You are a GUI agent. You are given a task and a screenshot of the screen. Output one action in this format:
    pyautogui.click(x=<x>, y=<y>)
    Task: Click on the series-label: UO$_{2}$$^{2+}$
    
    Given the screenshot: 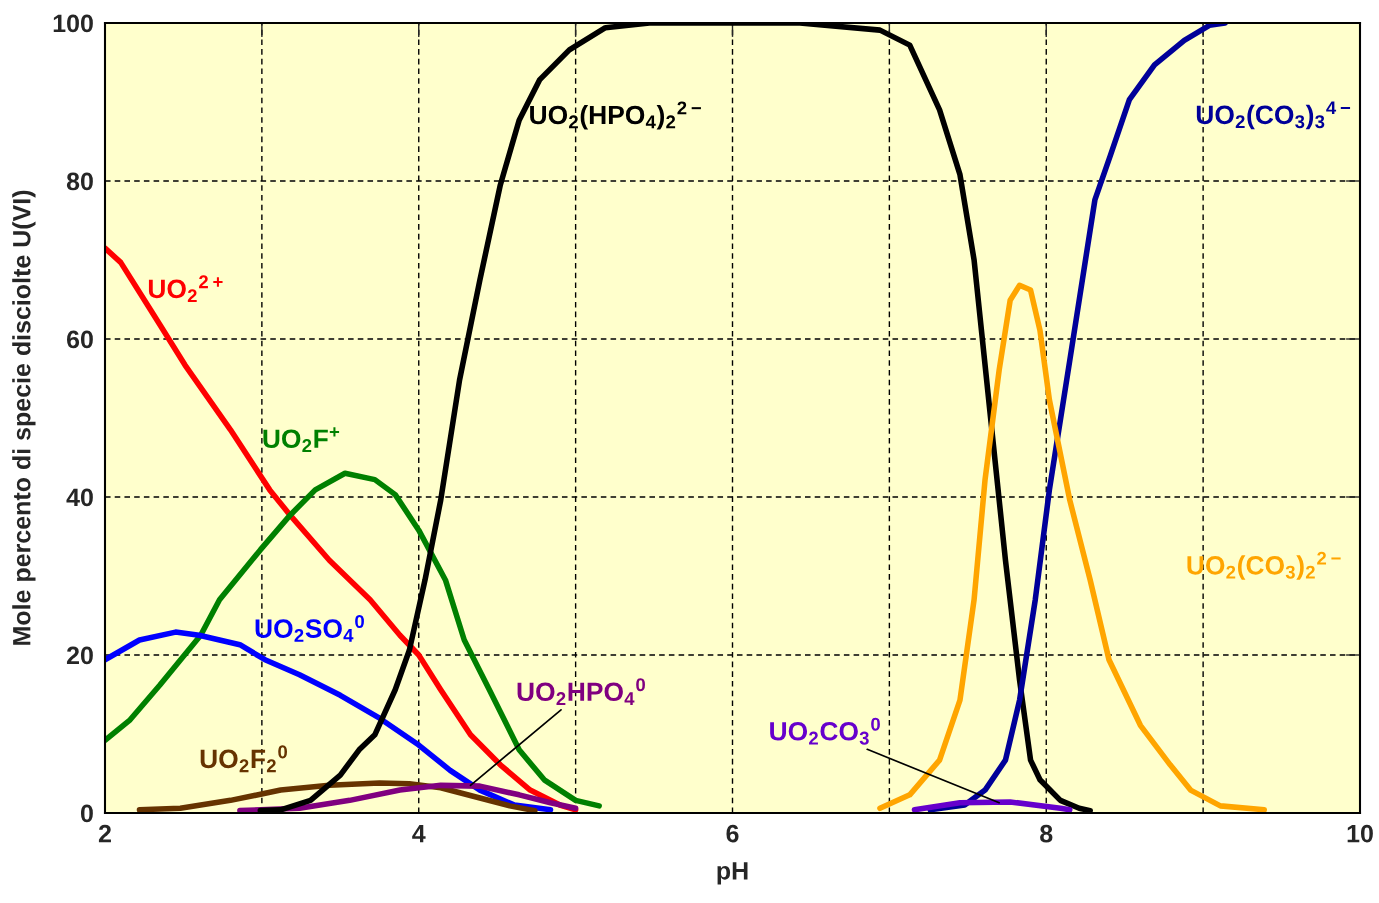 What is the action you would take?
    pyautogui.click(x=185, y=289)
    